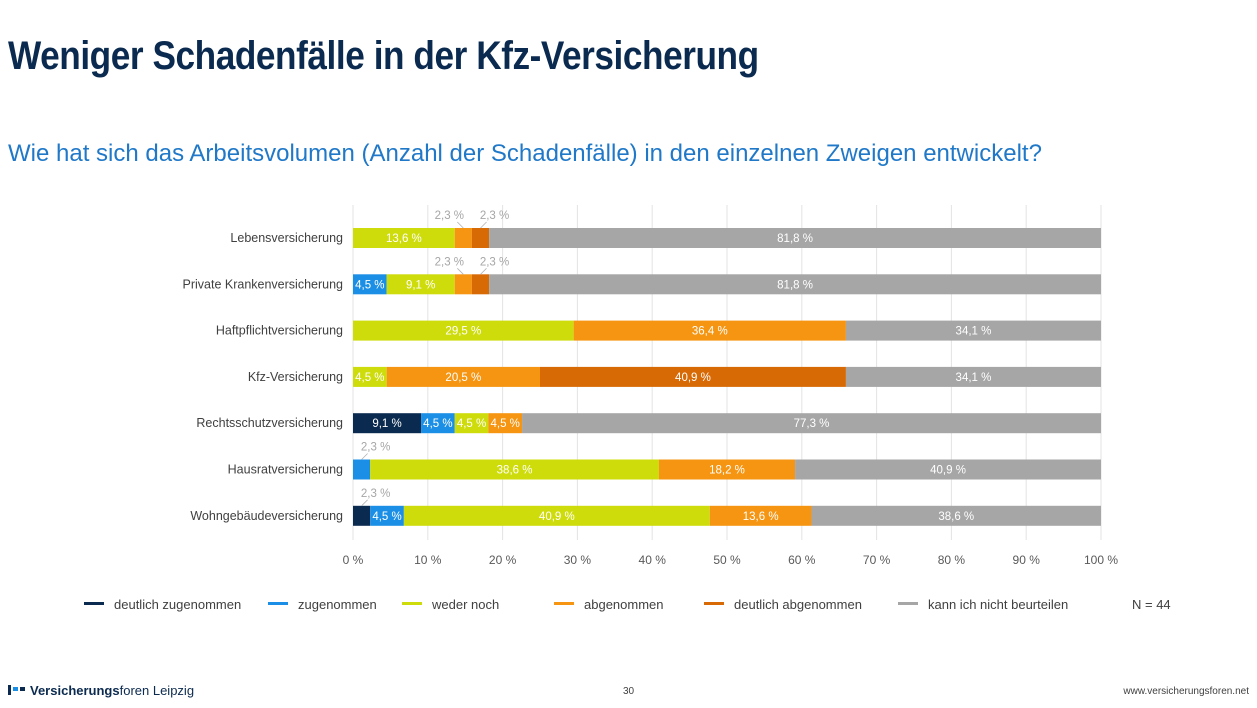  I want to click on data-label: 81,8 %, so click(795, 239).